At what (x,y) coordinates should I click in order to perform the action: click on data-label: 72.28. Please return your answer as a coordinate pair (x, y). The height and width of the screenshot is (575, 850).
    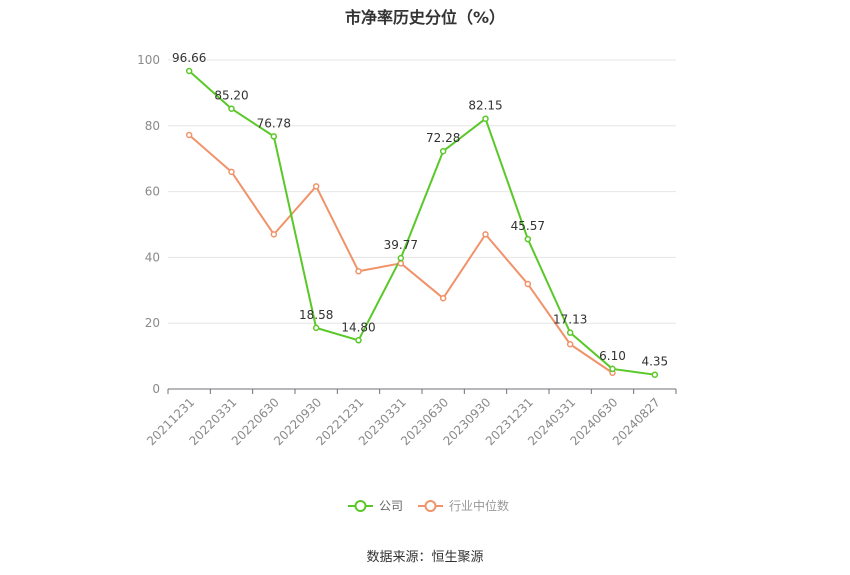
    Looking at the image, I should click on (443, 138).